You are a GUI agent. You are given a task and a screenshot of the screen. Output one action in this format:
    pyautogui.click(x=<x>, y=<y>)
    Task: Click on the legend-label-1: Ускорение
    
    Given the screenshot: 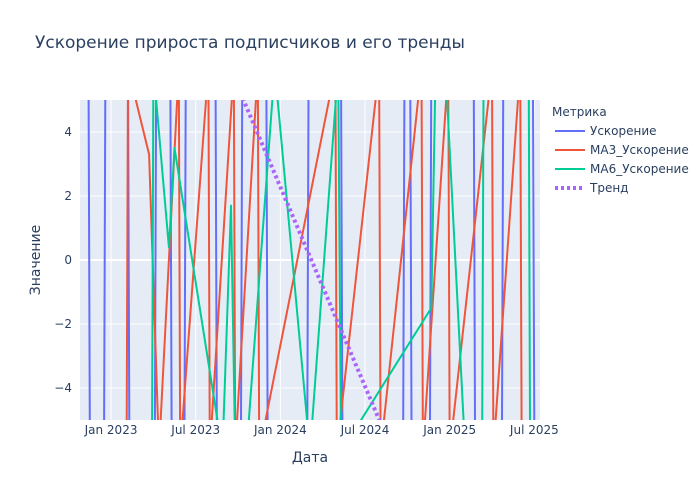 What is the action you would take?
    pyautogui.click(x=623, y=131)
    